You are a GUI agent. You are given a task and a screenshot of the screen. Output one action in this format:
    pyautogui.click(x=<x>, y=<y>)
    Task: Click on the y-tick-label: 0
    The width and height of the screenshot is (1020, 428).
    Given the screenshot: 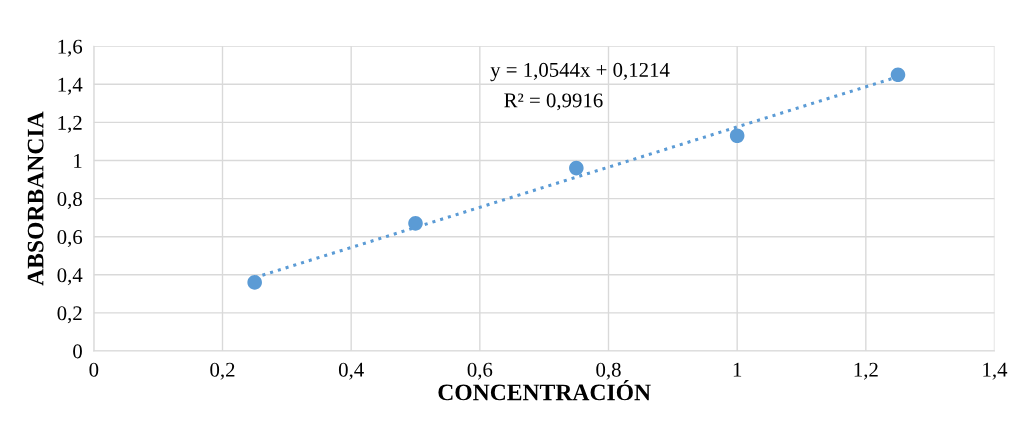 What is the action you would take?
    pyautogui.click(x=77, y=351)
    